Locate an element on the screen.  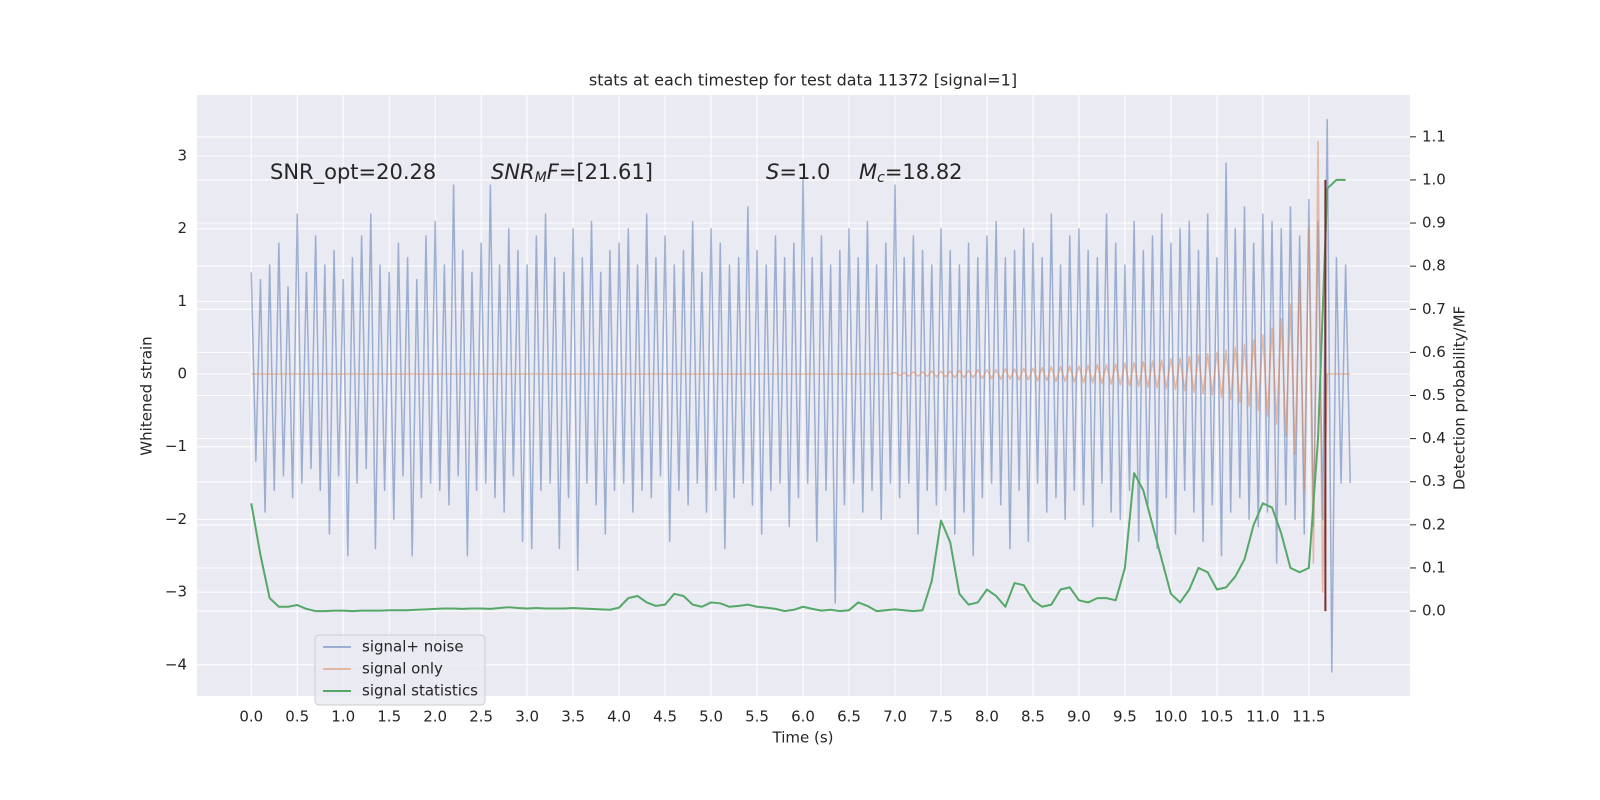
y2-tick-label: 0.5 is located at coordinates (1434, 395).